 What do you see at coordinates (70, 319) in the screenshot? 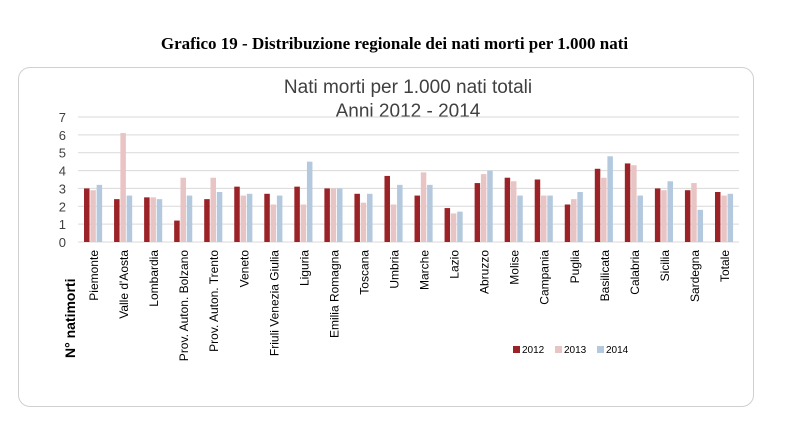
I see `y-axis-label: N° natimorti` at bounding box center [70, 319].